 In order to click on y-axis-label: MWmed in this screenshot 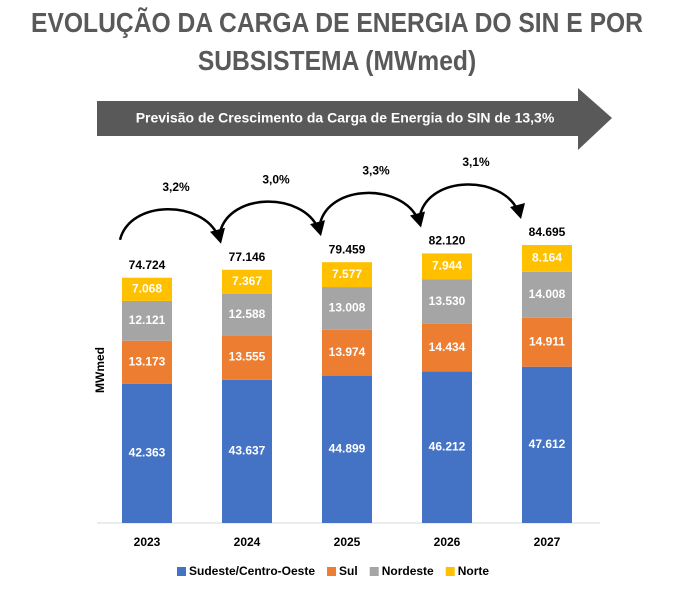, I will do `click(100, 370)`.